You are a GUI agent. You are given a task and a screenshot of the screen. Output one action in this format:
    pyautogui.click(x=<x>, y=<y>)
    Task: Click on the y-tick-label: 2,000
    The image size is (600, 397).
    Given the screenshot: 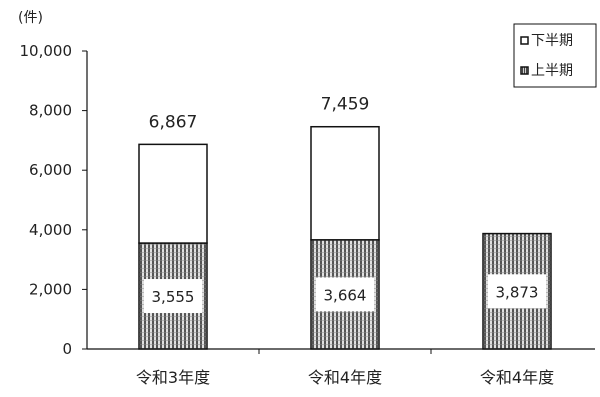 What is the action you would take?
    pyautogui.click(x=50, y=289)
    